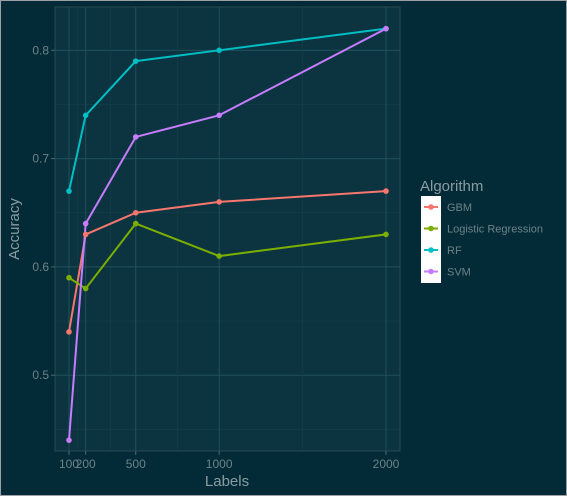 The width and height of the screenshot is (567, 496). Describe the element at coordinates (431, 239) in the screenshot. I see `legend-key-box` at that location.